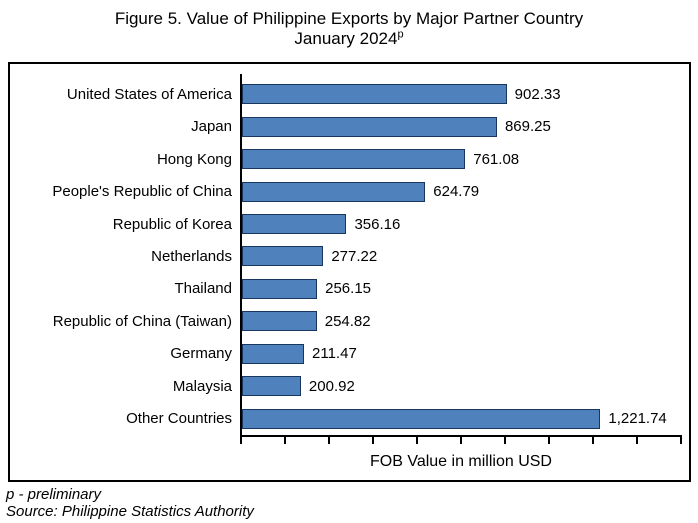 The width and height of the screenshot is (698, 523). What do you see at coordinates (462, 224) in the screenshot?
I see `bar-track: 356.16` at bounding box center [462, 224].